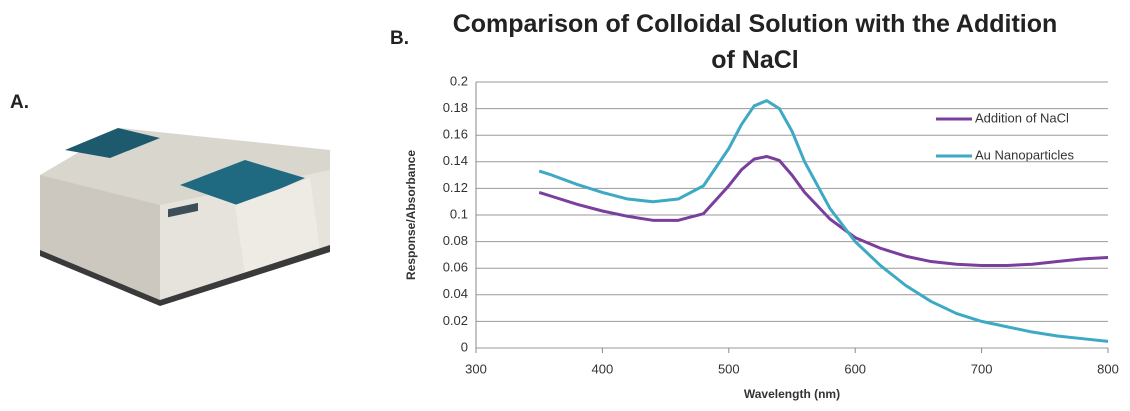  I want to click on x-tick-label: 400, so click(603, 368).